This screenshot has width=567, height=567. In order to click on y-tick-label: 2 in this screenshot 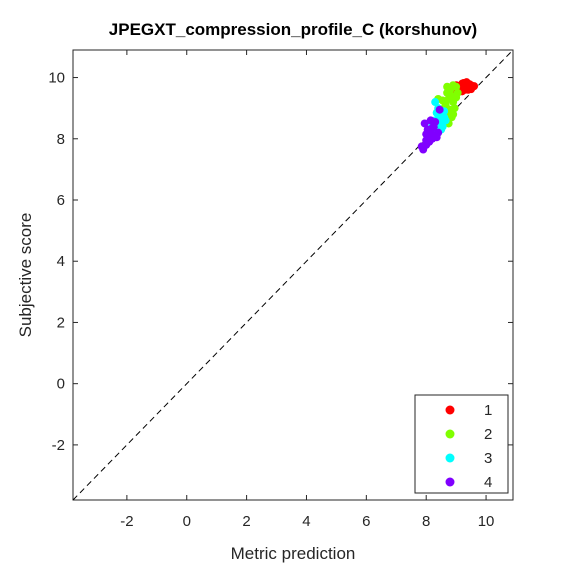, I will do `click(61, 322)`.